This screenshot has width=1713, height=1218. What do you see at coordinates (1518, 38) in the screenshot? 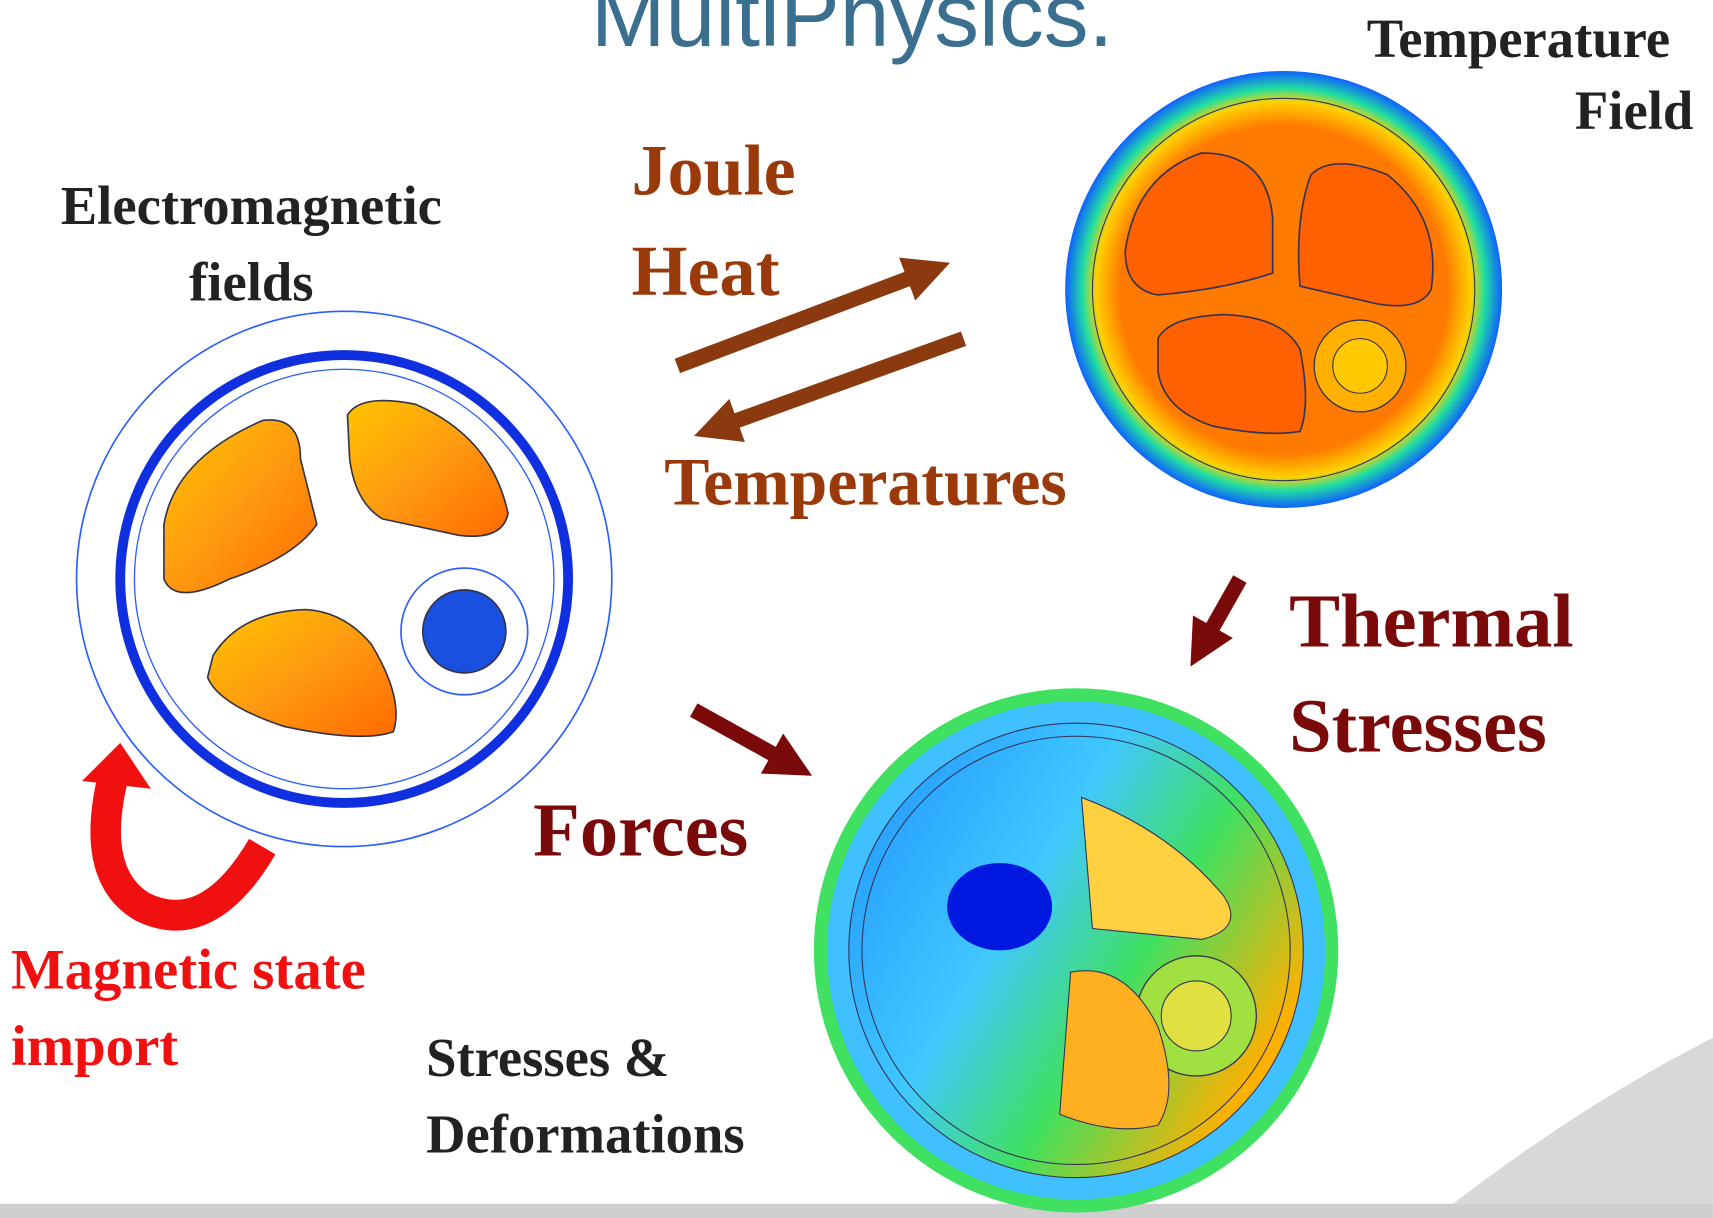
I see `label: Temperature` at bounding box center [1518, 38].